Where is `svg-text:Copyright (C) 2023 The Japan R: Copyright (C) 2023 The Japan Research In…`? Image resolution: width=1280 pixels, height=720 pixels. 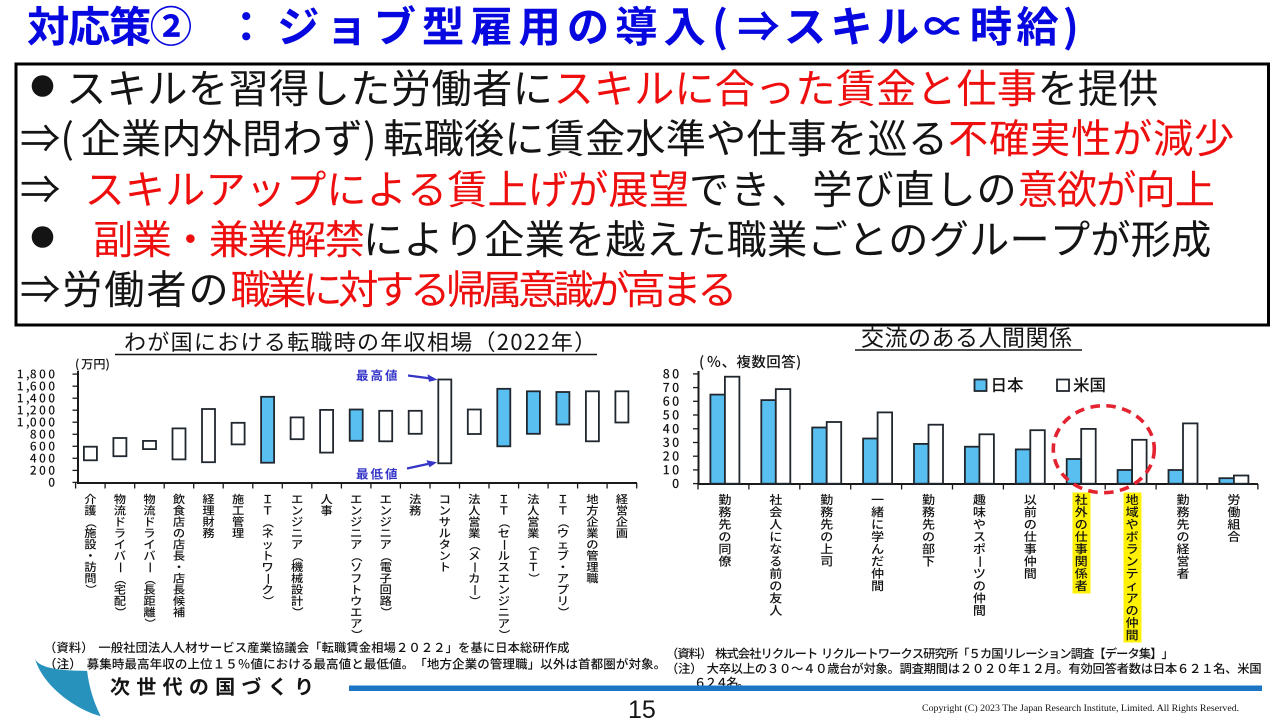 svg-text:Copyright (C) 2023 The Japan R: Copyright (C) 2023 The Japan Research In… is located at coordinates (1080, 708).